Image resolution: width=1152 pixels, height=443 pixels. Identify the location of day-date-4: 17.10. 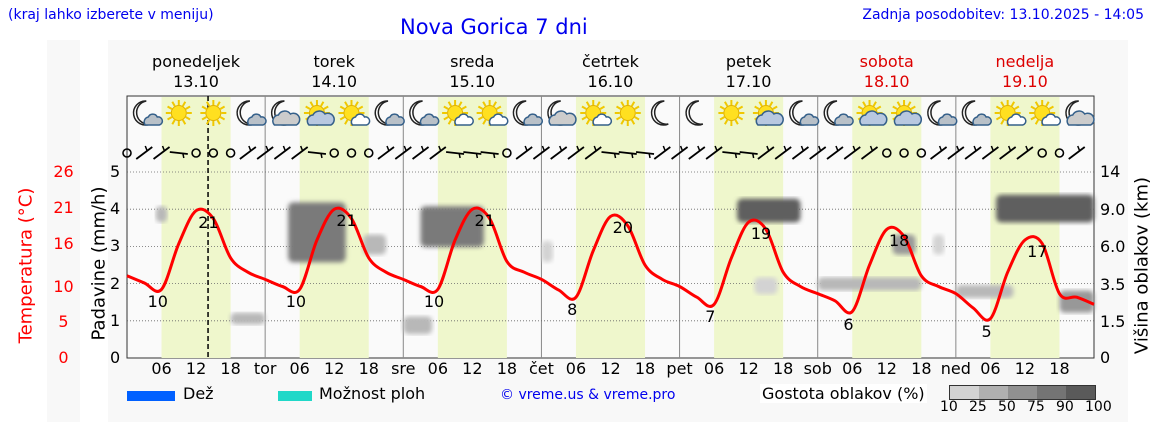
(748, 81).